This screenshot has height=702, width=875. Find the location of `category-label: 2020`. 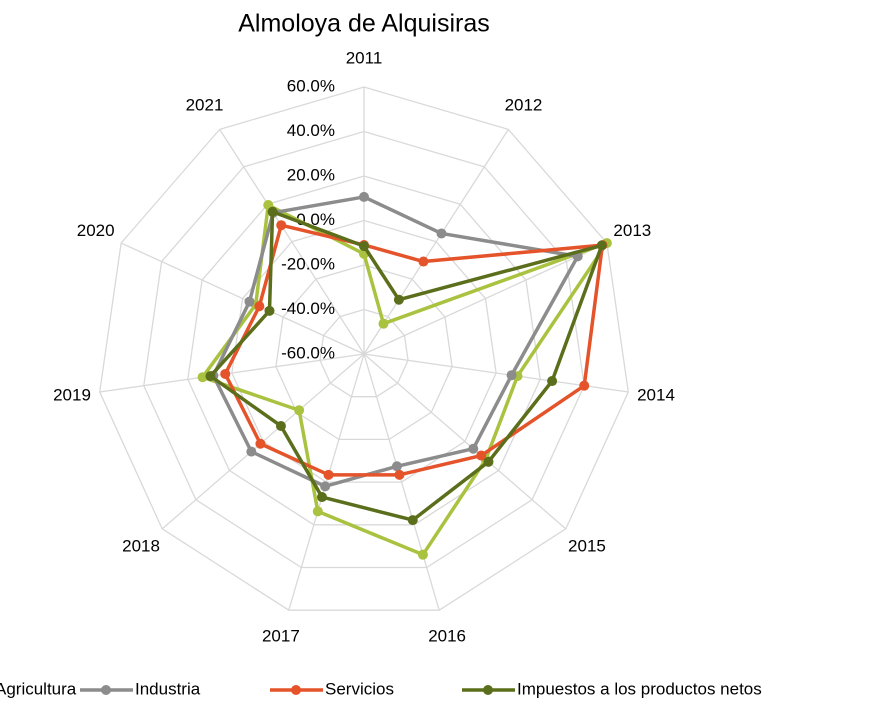

category-label: 2020 is located at coordinates (96, 230).